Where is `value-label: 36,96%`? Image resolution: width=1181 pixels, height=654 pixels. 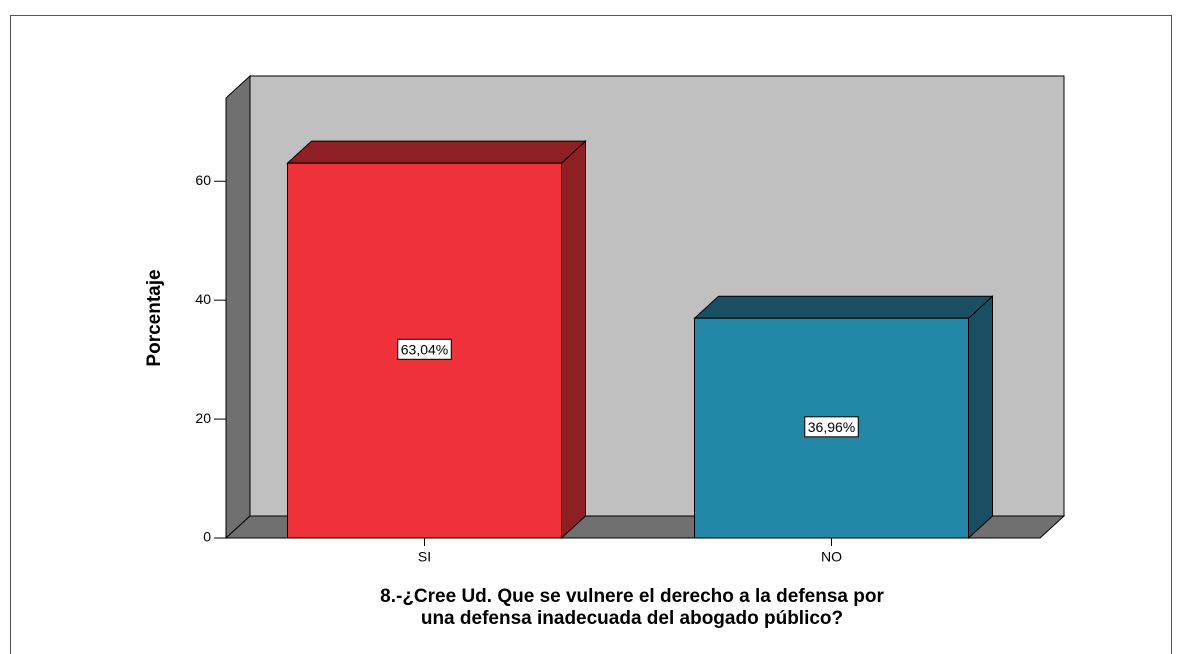
value-label: 36,96% is located at coordinates (831, 427).